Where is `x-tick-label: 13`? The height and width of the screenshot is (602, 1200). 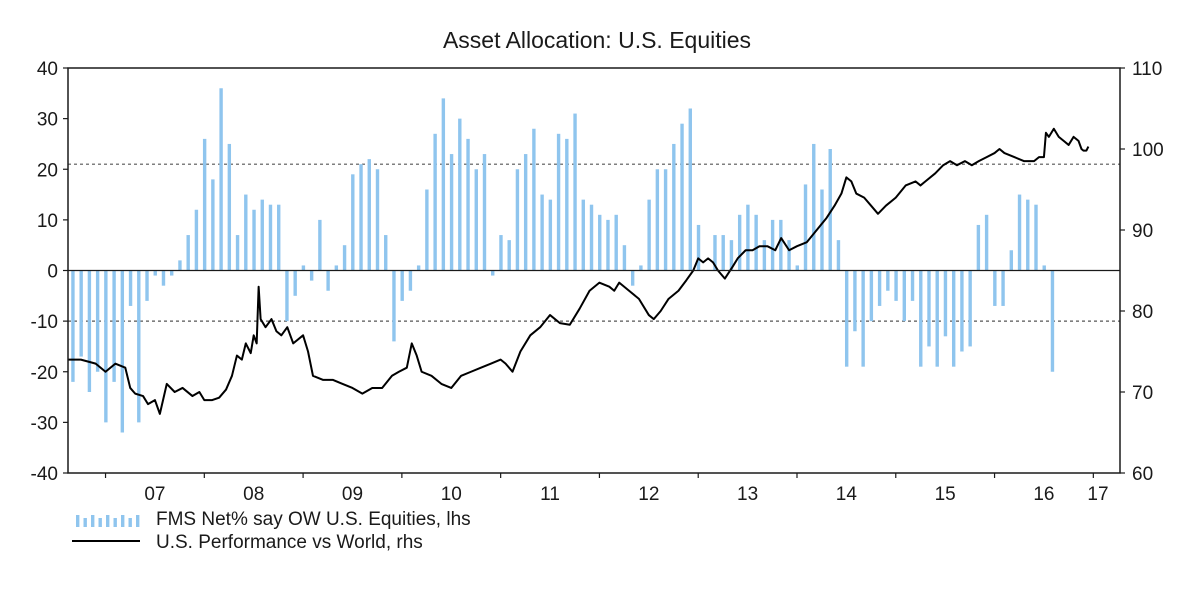
x-tick-label: 13 is located at coordinates (747, 494).